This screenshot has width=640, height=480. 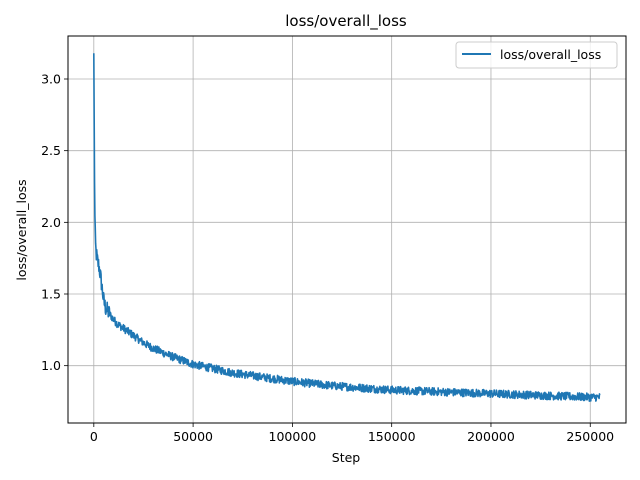 I want to click on y-tick-label: 2.0, so click(x=51, y=222).